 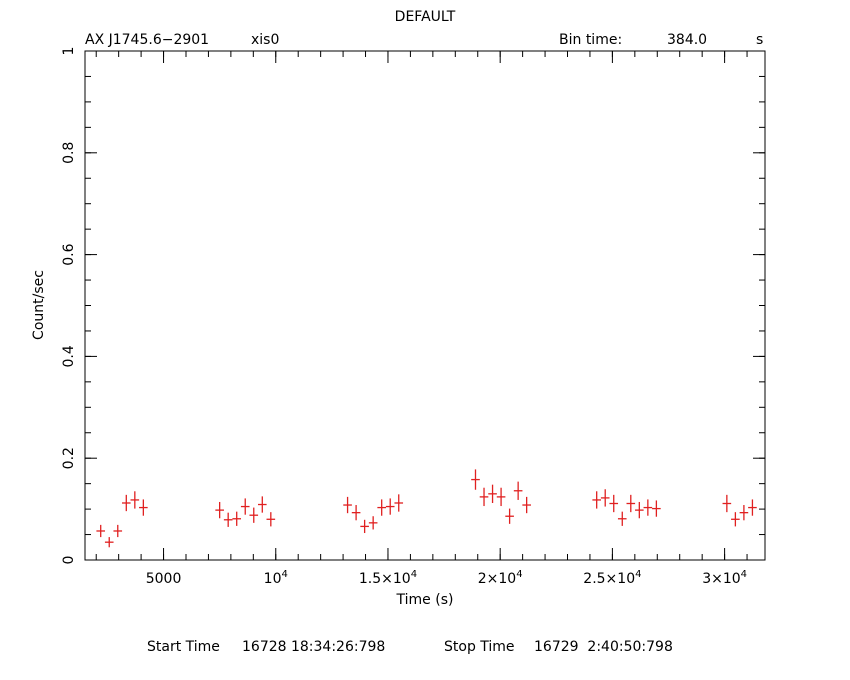 I want to click on x-tick-label: 104, so click(x=276, y=578).